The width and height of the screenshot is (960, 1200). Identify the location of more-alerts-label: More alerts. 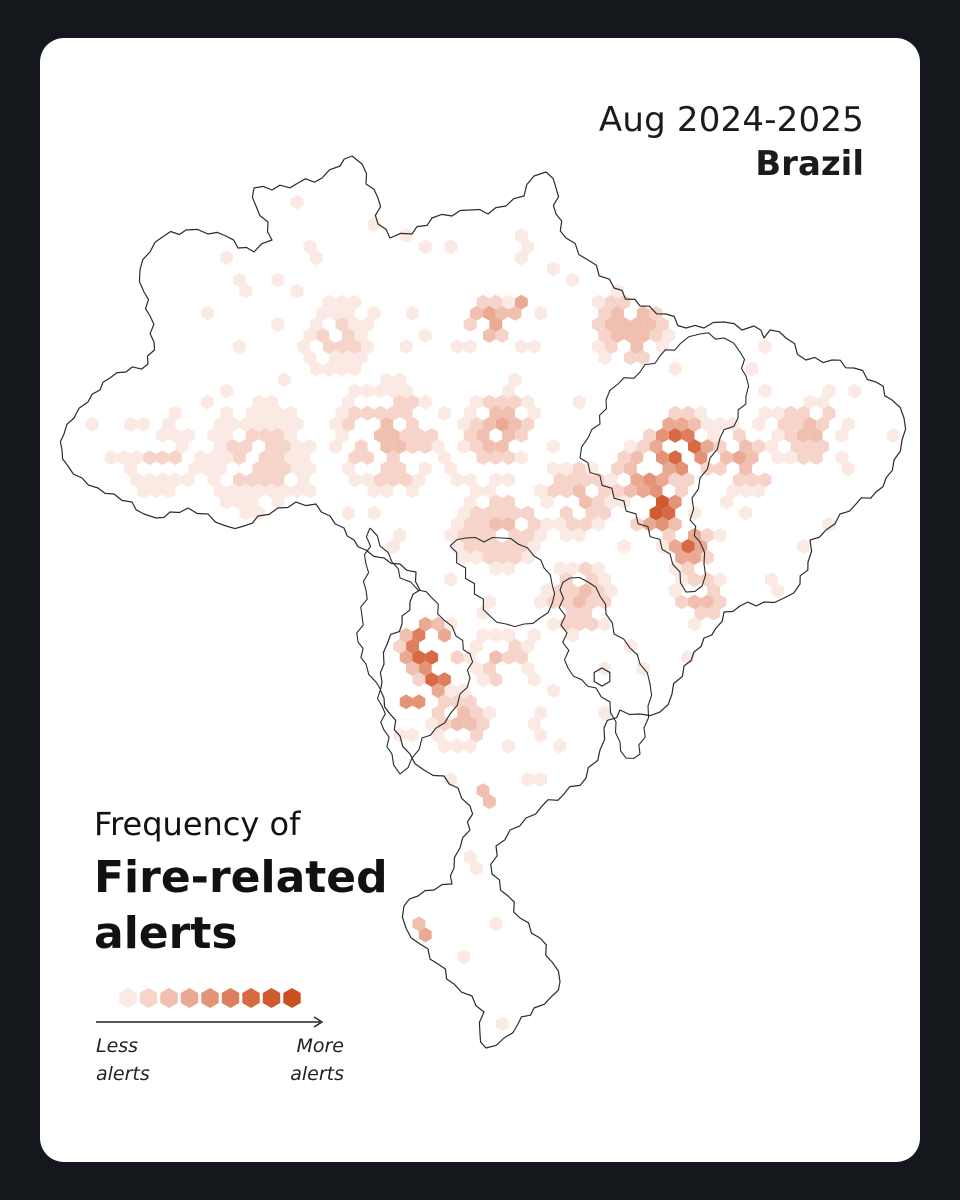
(317, 1060).